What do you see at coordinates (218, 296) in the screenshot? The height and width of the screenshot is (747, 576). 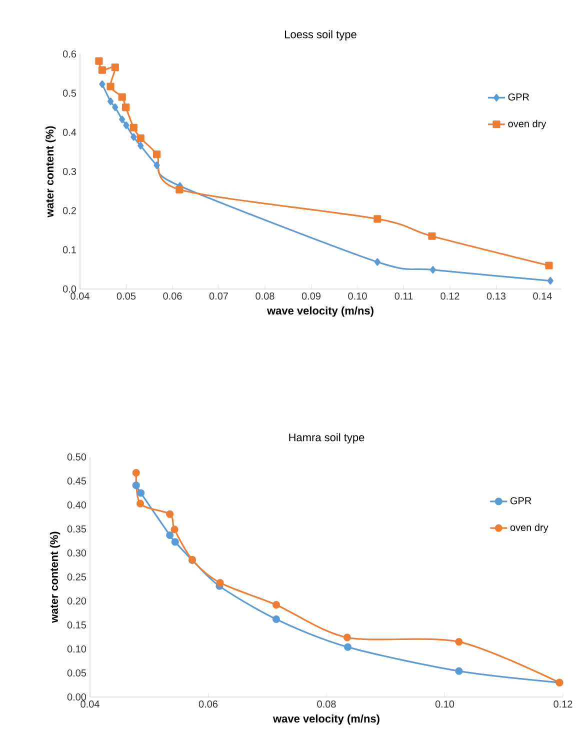 I see `x-tick-label: 0.07` at bounding box center [218, 296].